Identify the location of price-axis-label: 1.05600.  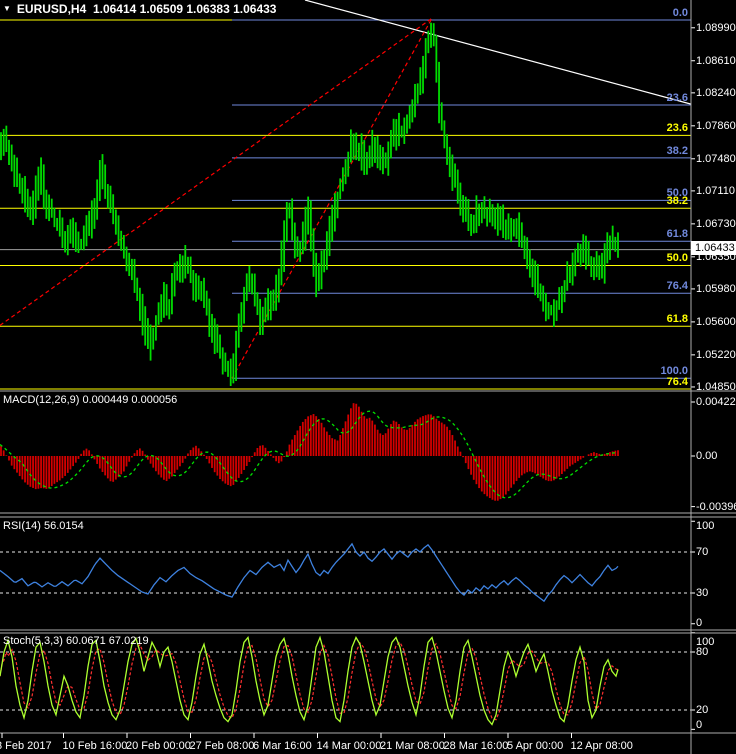
(716, 321).